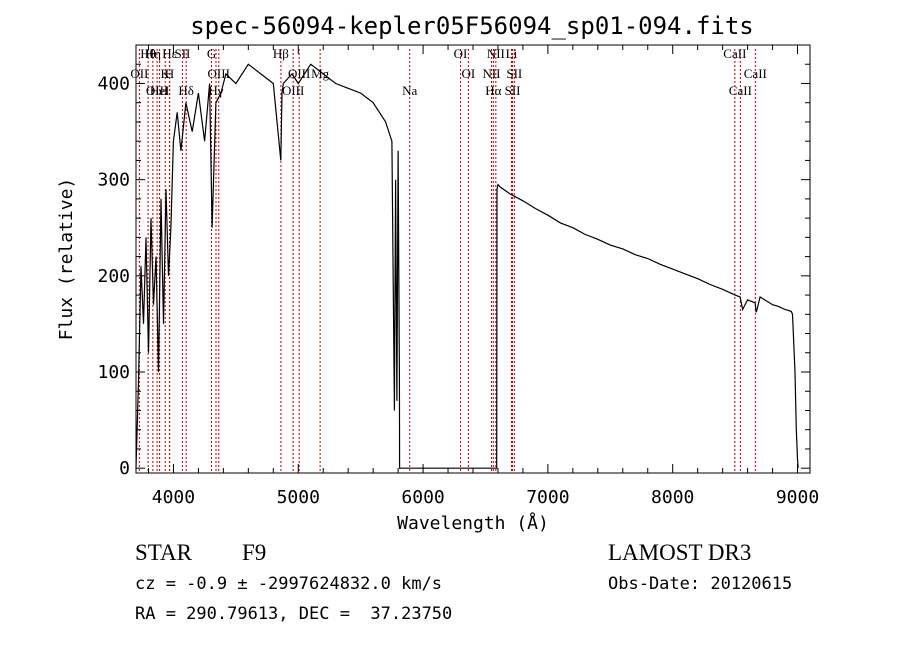 The image size is (900, 649). I want to click on line-label: Hα, so click(493, 90).